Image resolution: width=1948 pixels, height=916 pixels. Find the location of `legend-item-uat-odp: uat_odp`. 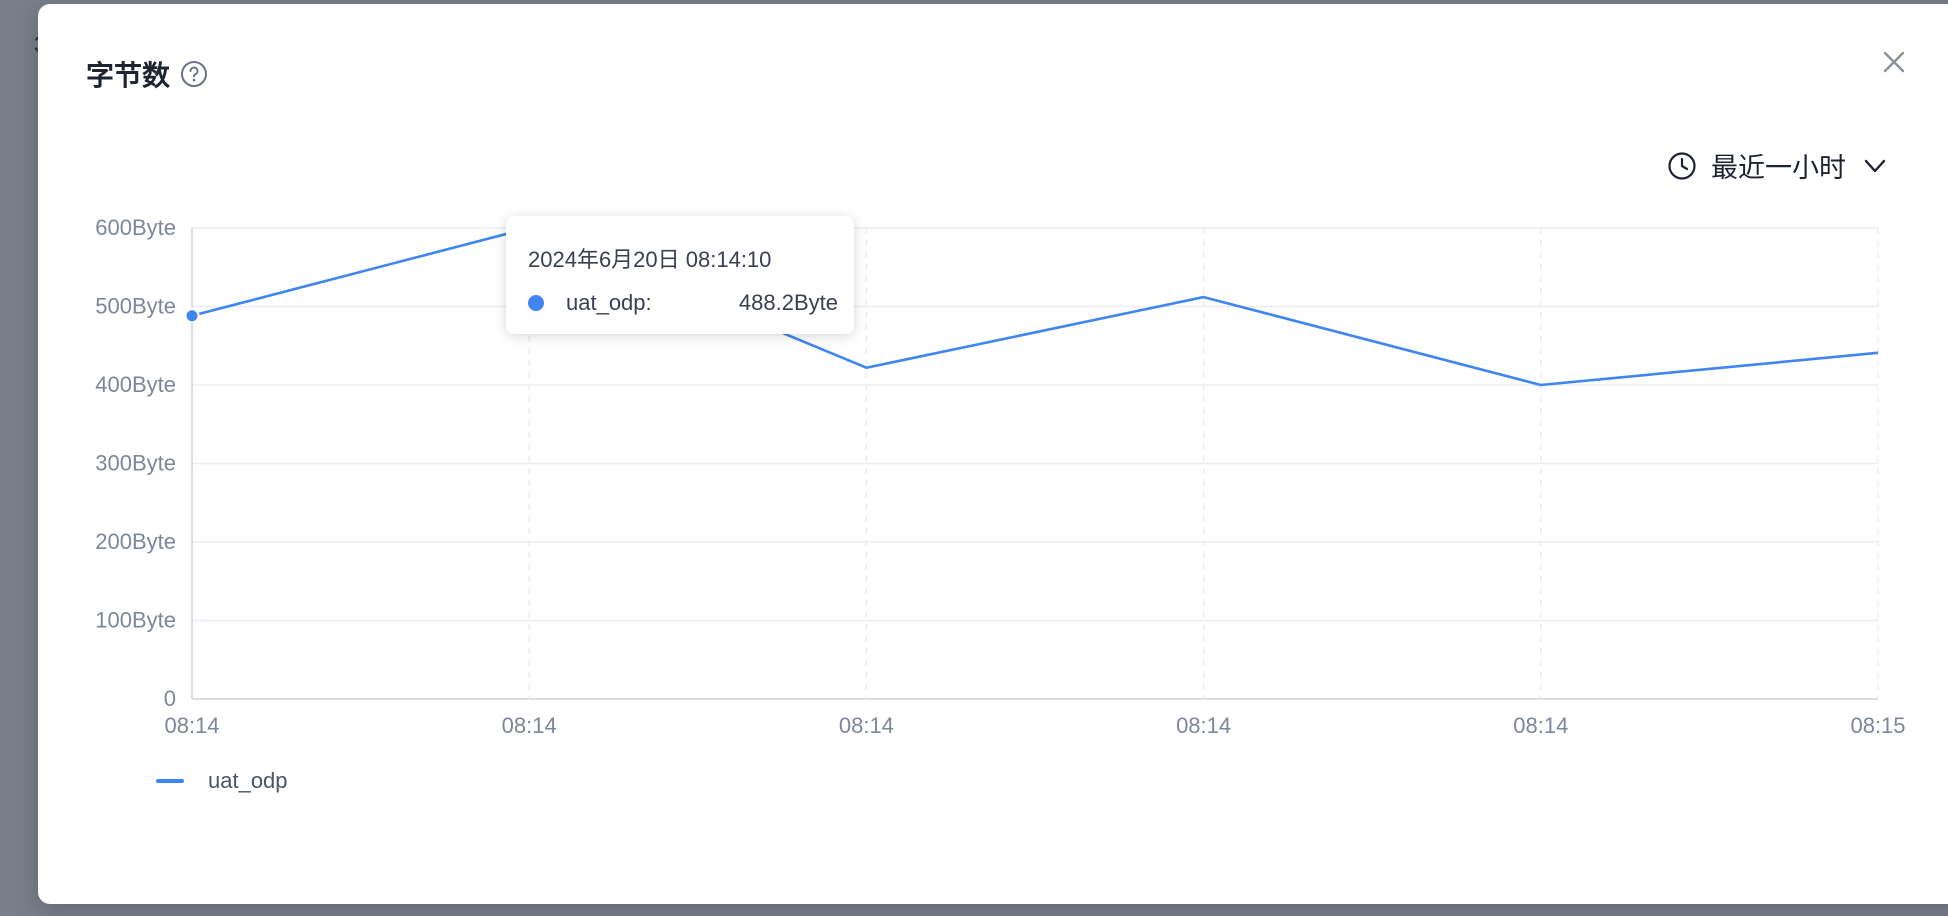

legend-item-uat-odp: uat_odp is located at coordinates (222, 781).